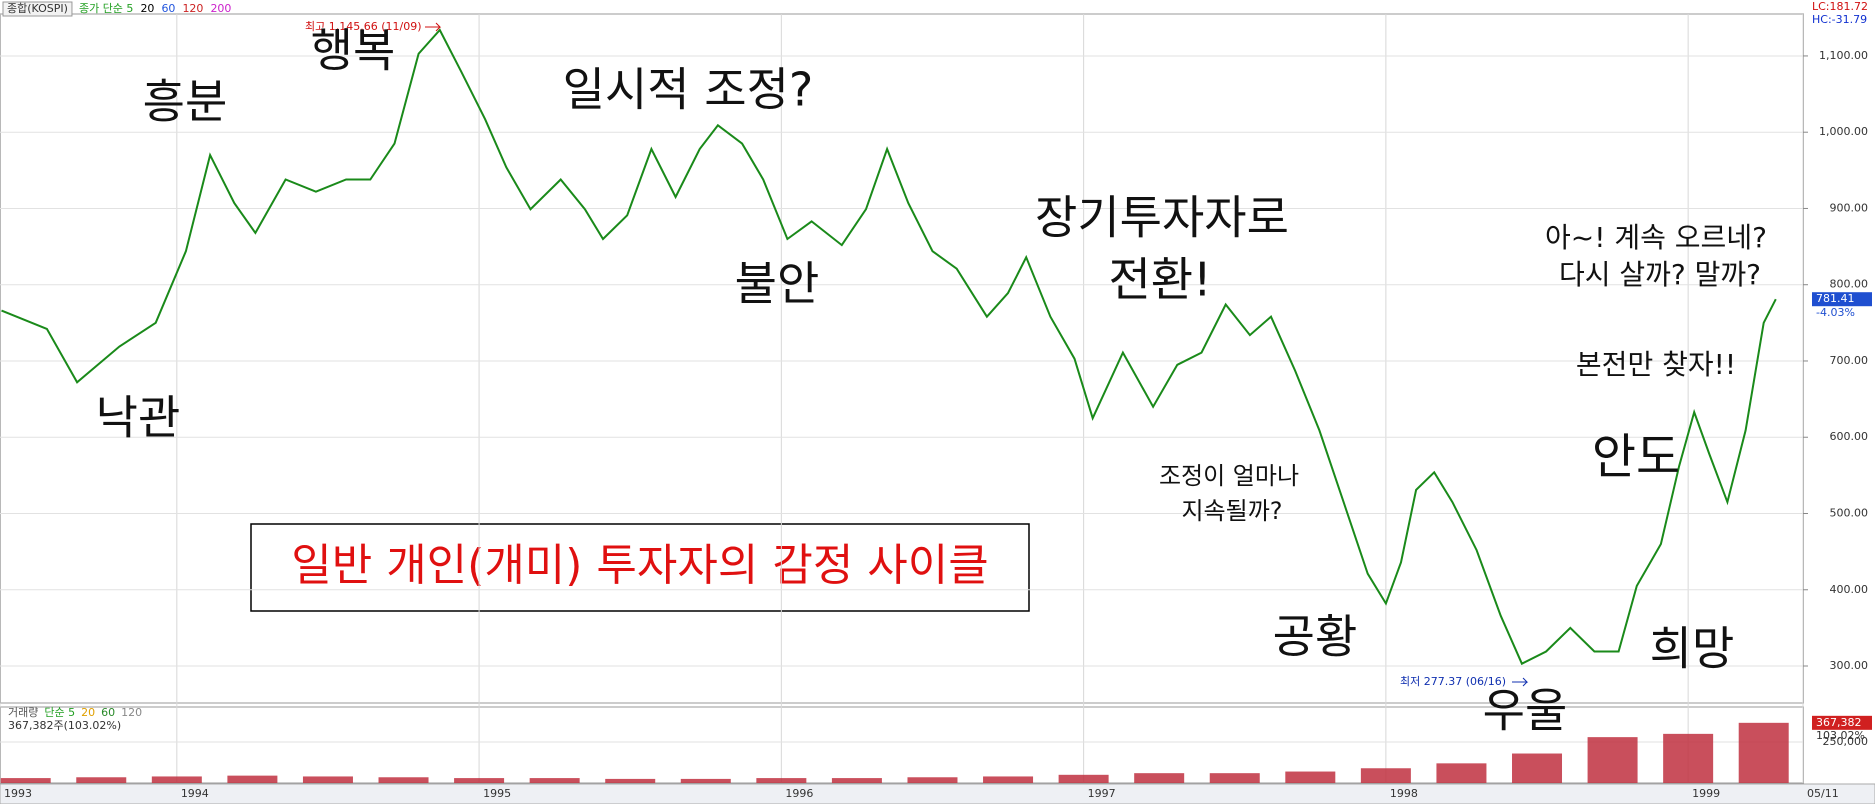 The height and width of the screenshot is (804, 1875). Describe the element at coordinates (777, 284) in the screenshot. I see `annotation: 불안` at that location.